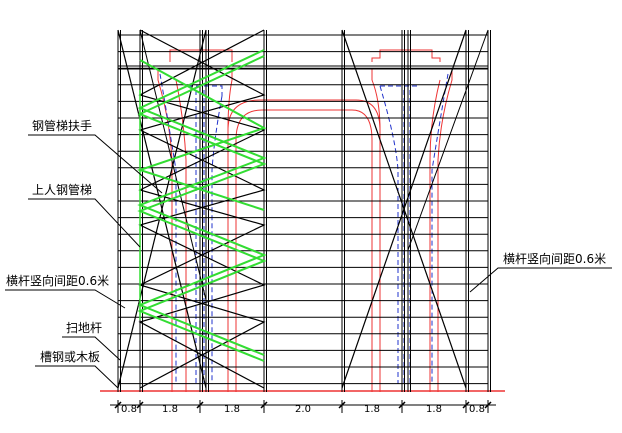 The image size is (622, 433). What do you see at coordinates (406, 55) in the screenshot?
I see `right-pier-cap` at bounding box center [406, 55].